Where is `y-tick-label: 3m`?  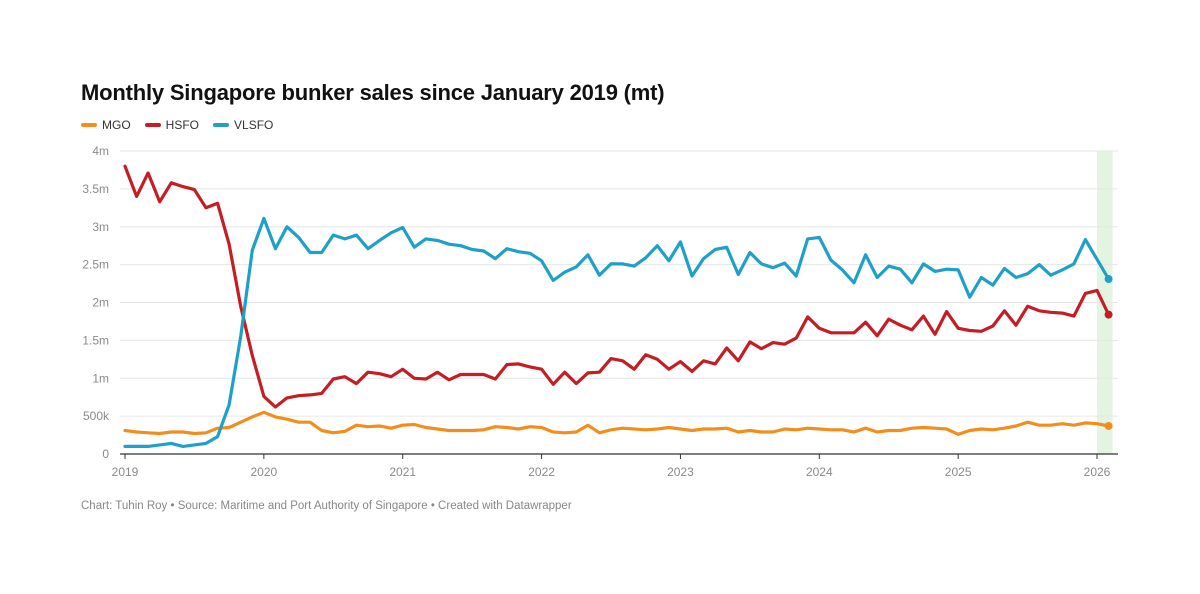 y-tick-label: 3m is located at coordinates (100, 227).